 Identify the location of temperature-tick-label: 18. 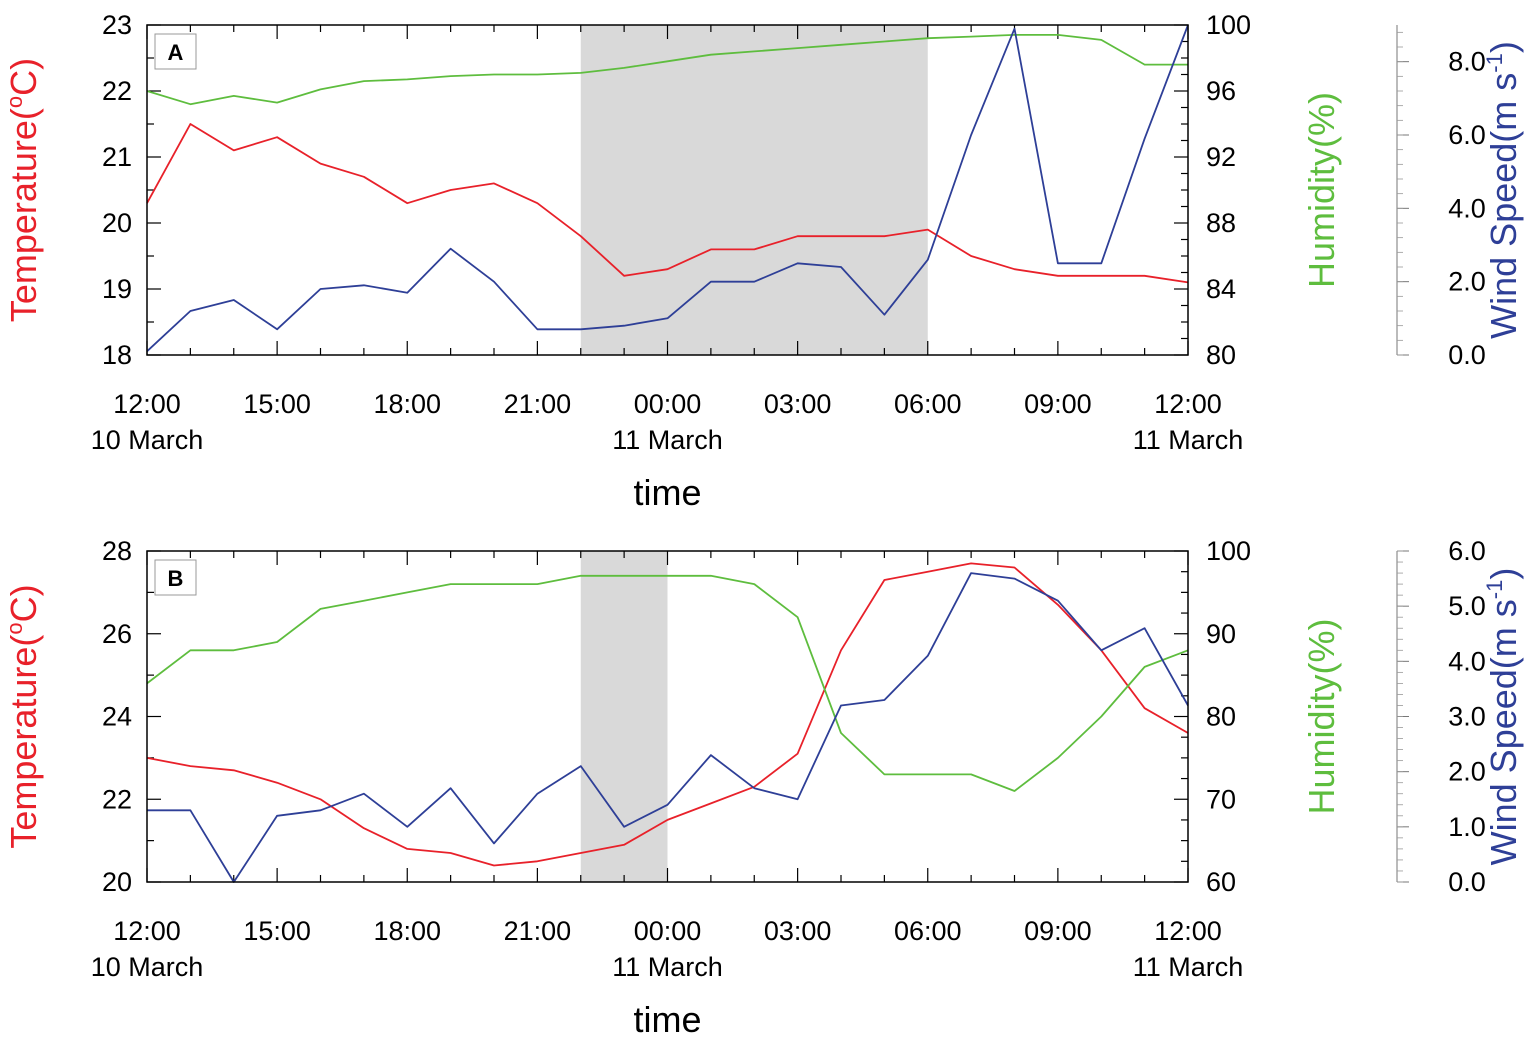
(117, 355).